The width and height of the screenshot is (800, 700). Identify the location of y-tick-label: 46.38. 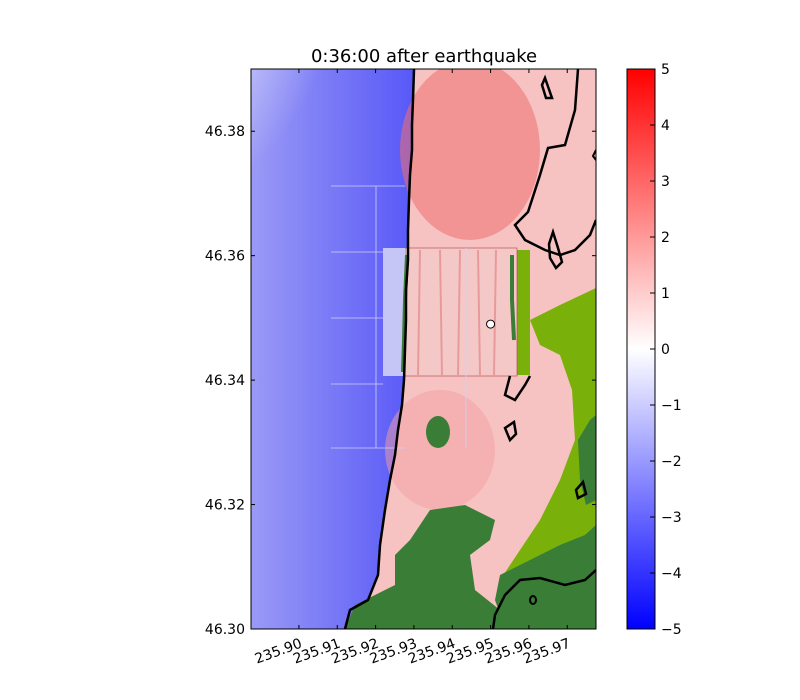
(225, 132).